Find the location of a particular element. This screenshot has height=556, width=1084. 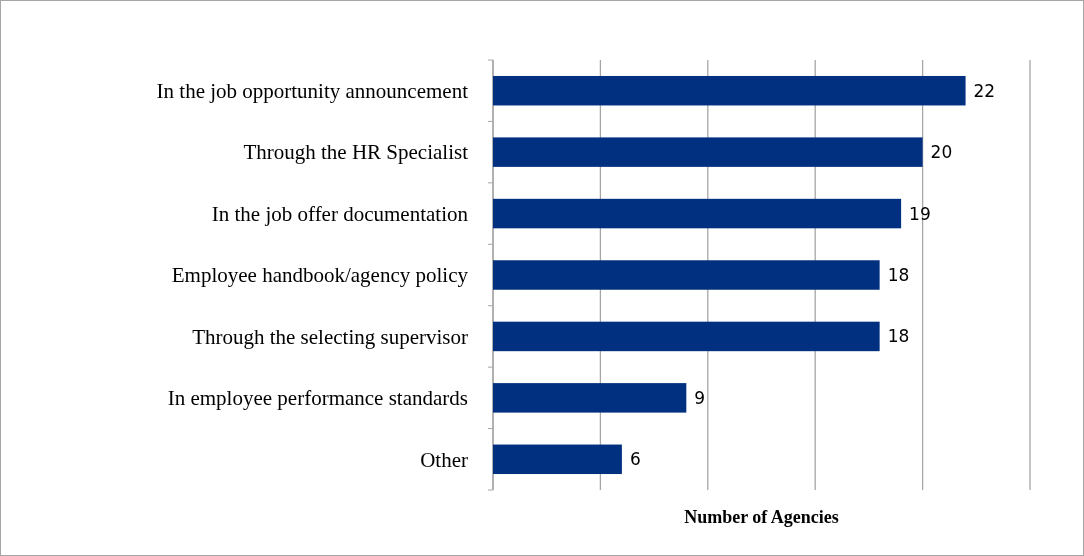

y-tick-label: Other is located at coordinates (444, 459).